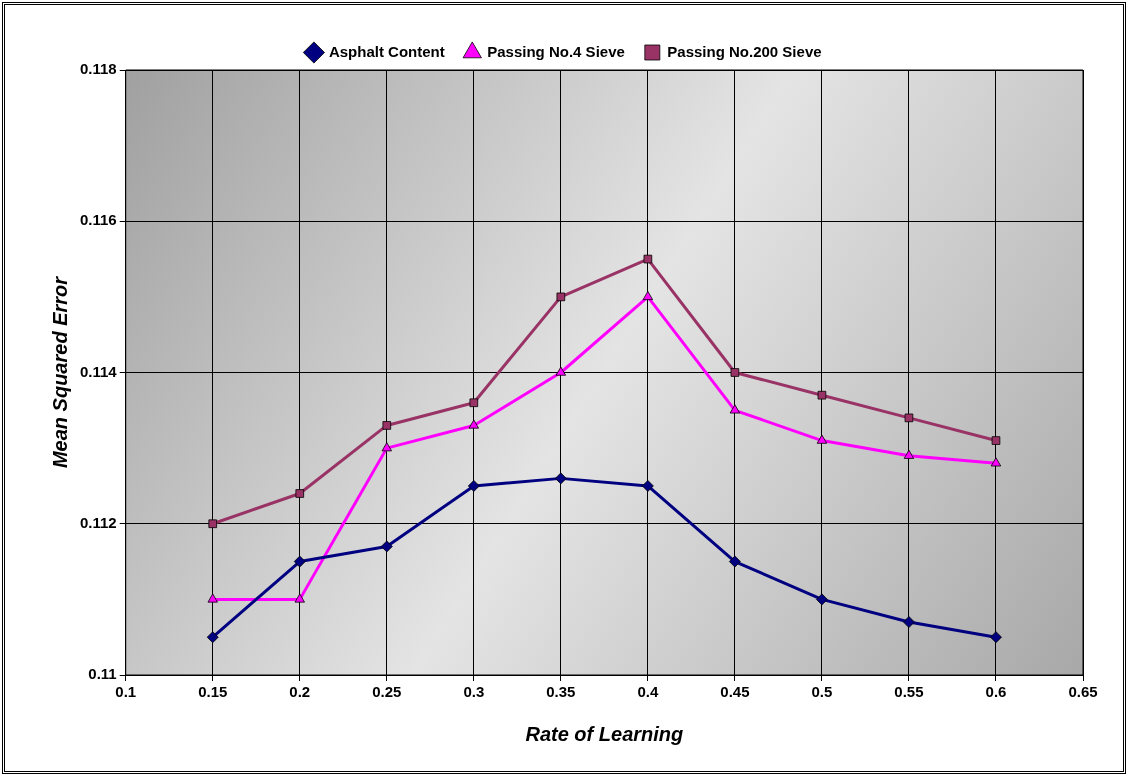  What do you see at coordinates (604, 733) in the screenshot?
I see `x-axis-title: Rate of Learning` at bounding box center [604, 733].